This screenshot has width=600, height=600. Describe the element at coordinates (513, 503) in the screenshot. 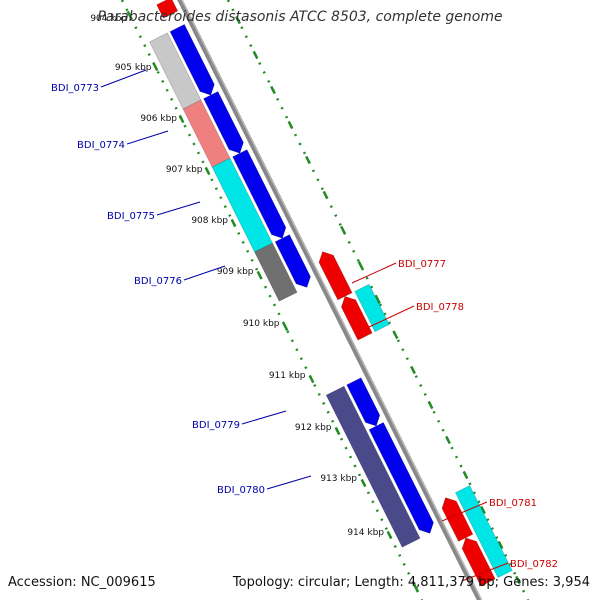

I see `gene-label: BDI_0781` at that location.